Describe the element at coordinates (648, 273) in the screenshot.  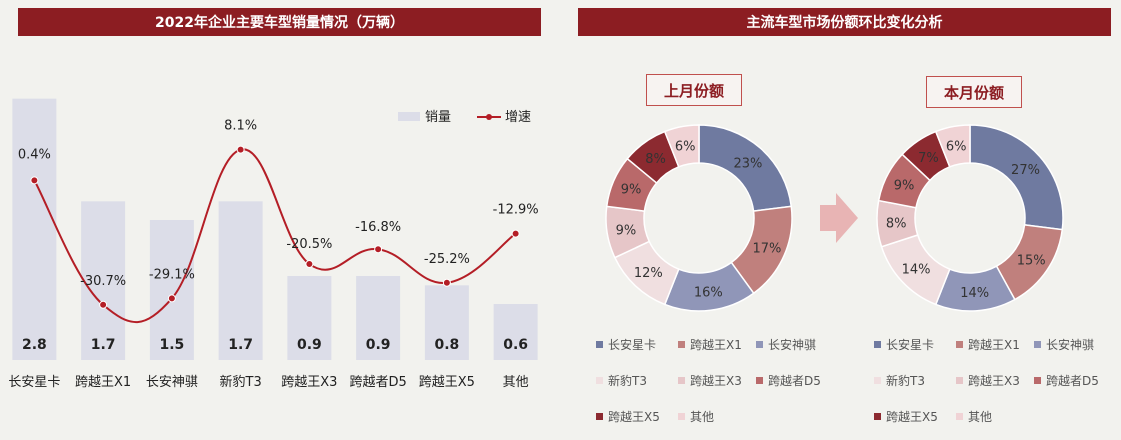
I see `last-month-slice-label-4: 12%` at that location.